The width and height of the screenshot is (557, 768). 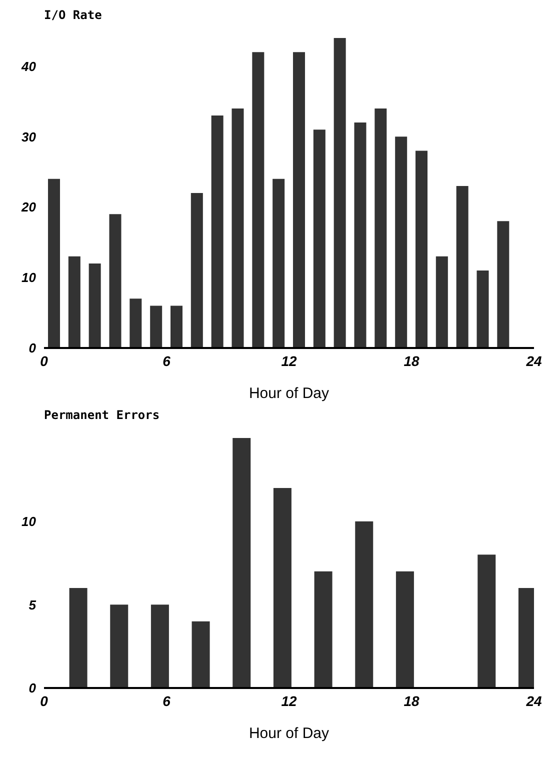 I want to click on chart-title: Permanent Errors, so click(x=102, y=415).